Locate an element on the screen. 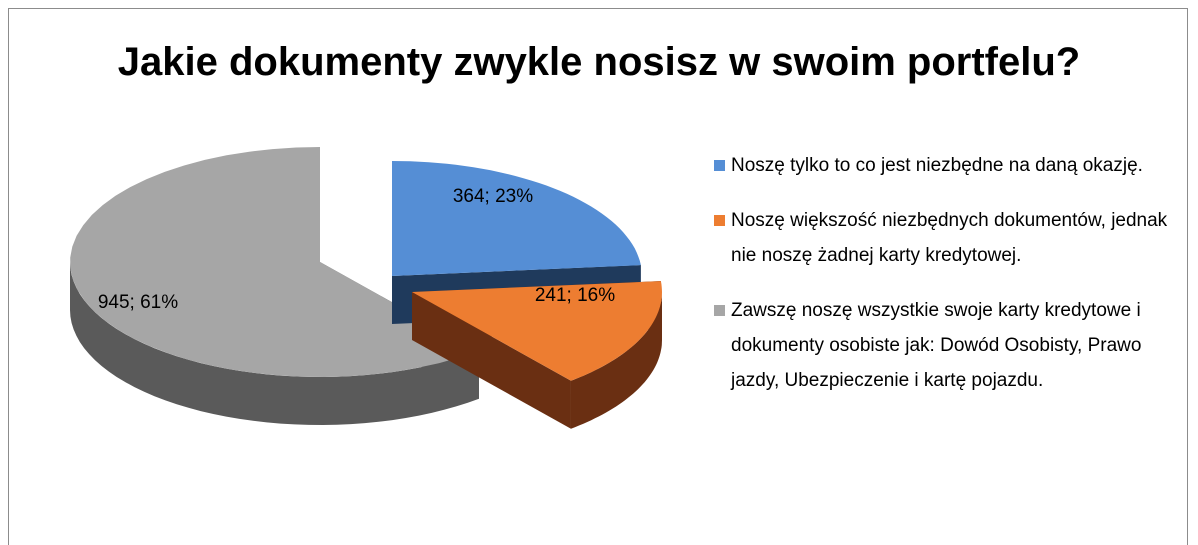  data-label: 945; 61% is located at coordinates (138, 302).